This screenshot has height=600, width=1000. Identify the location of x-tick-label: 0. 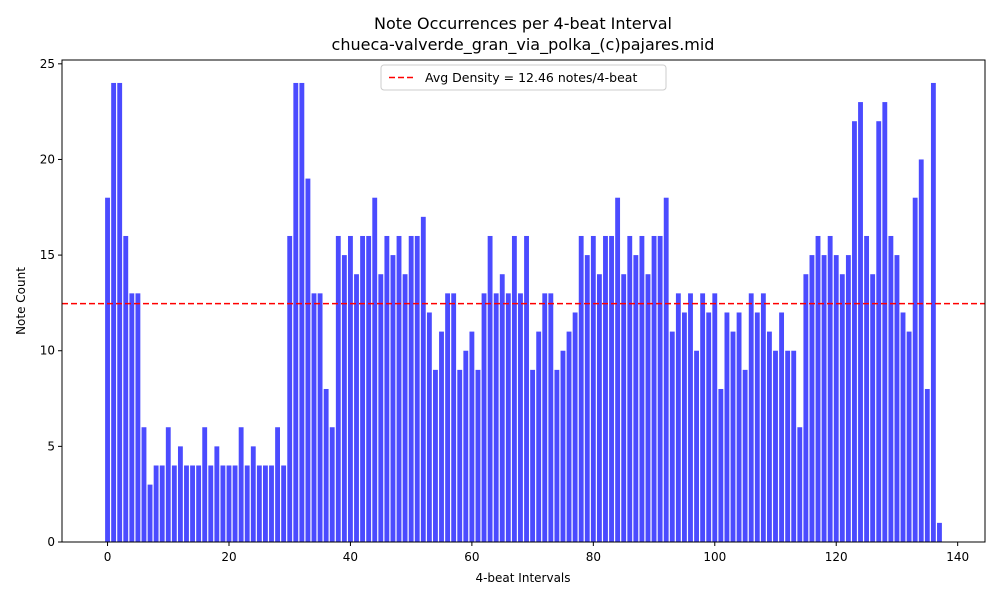
(108, 557).